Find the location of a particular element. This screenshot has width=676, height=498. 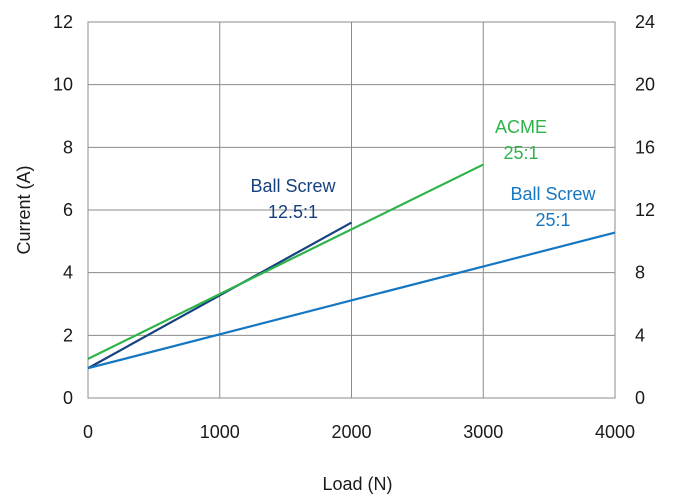

y-tick-label: 8 is located at coordinates (68, 147).